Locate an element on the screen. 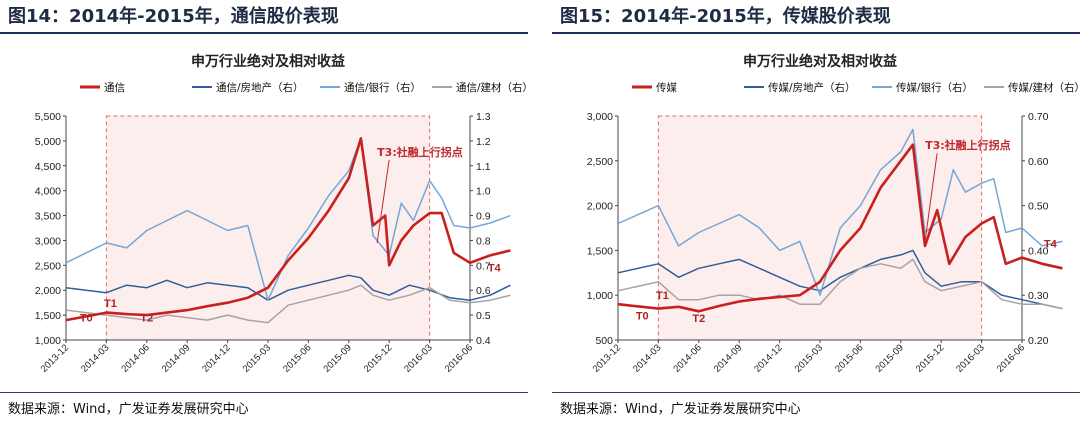 Image resolution: width=1080 pixels, height=421 pixels. y-left-tick-label: 500 is located at coordinates (604, 341).